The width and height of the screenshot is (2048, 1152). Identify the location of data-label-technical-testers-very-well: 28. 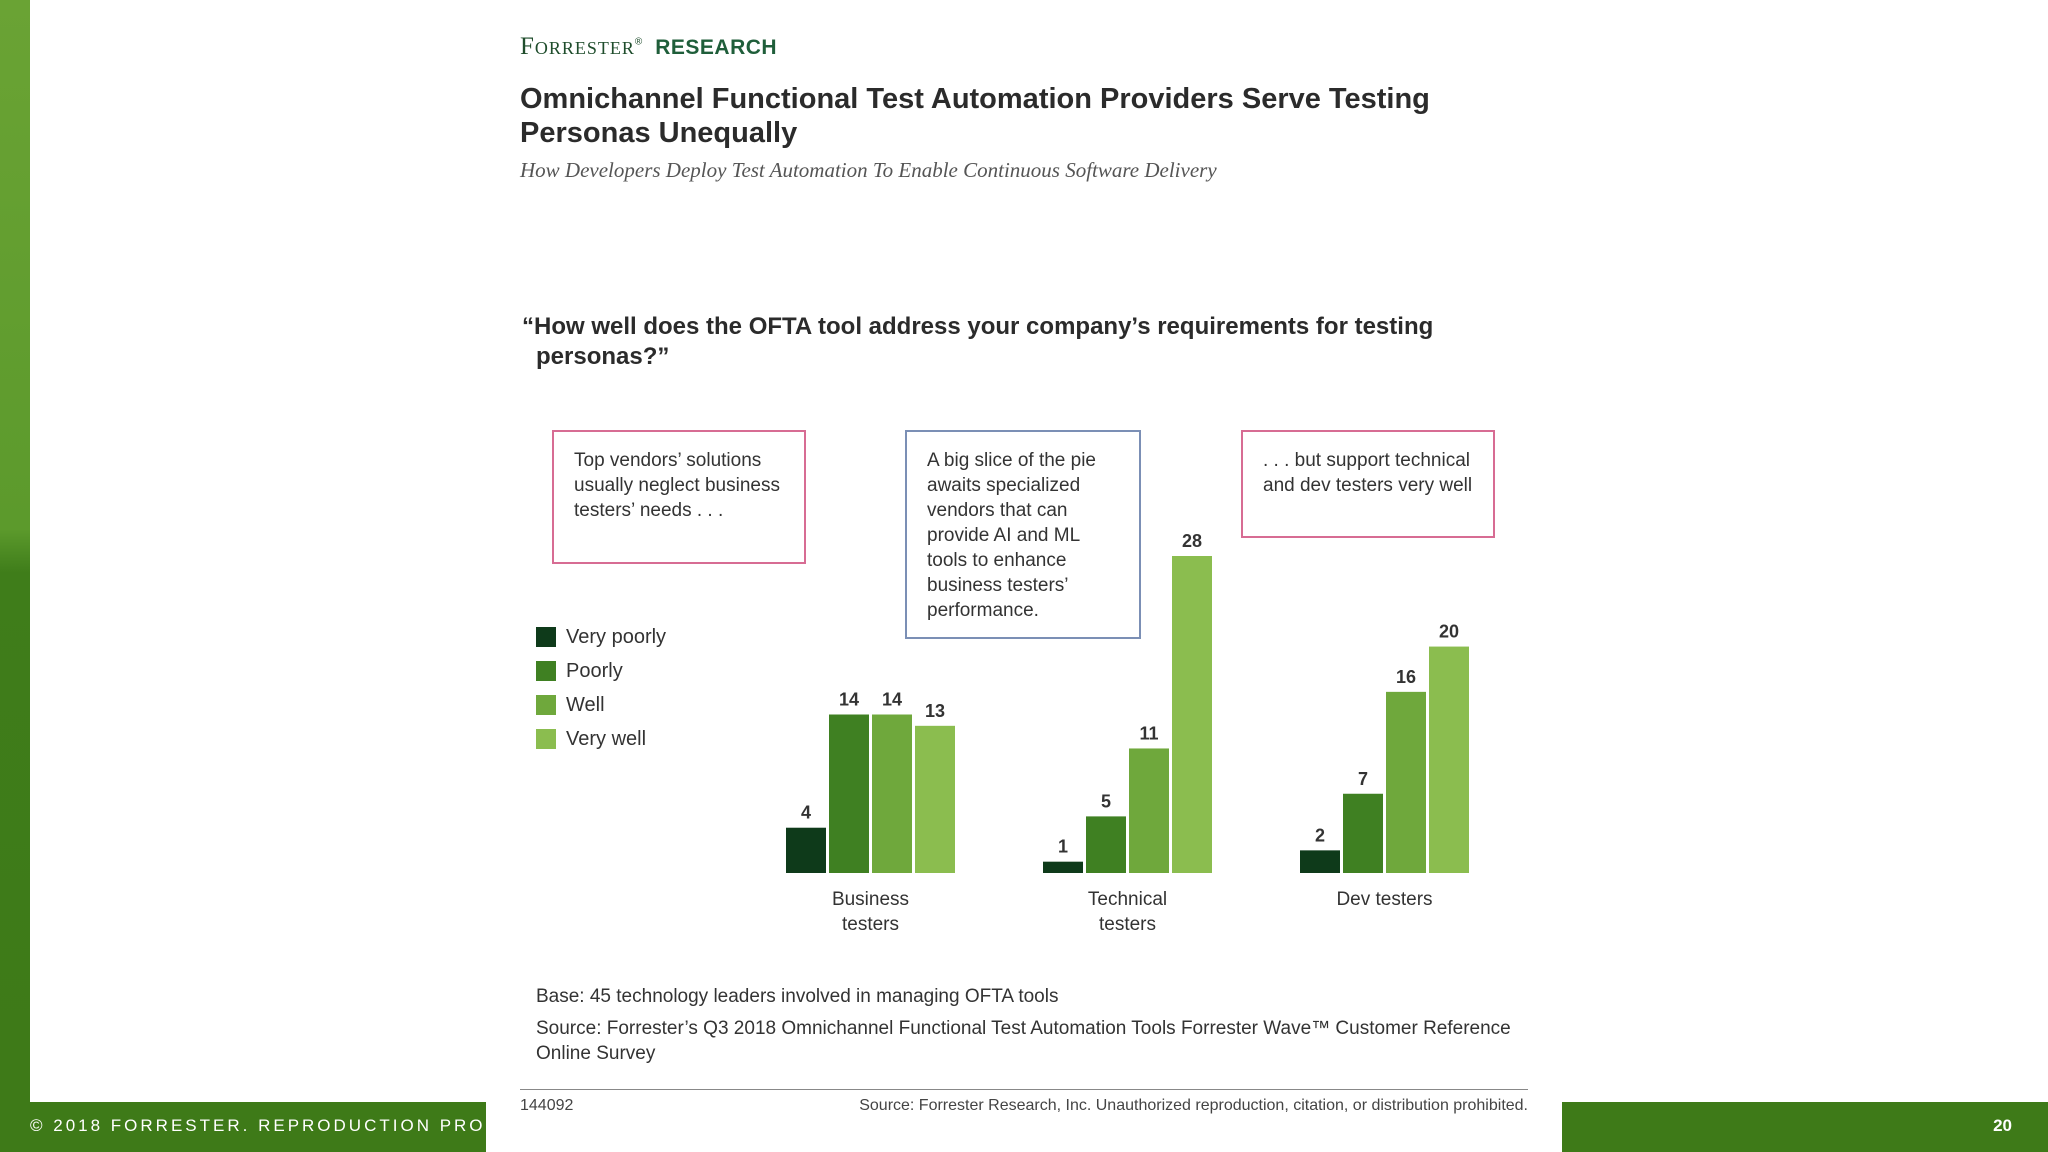
(1192, 541).